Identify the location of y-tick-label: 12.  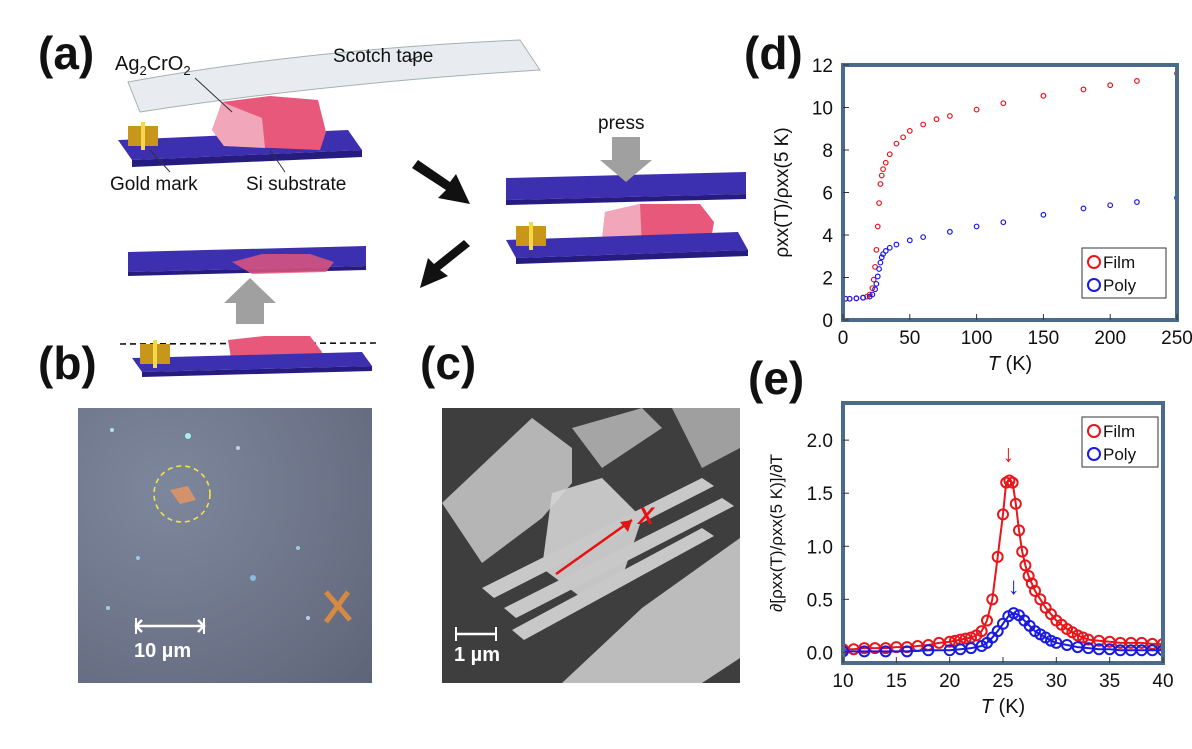
(822, 66).